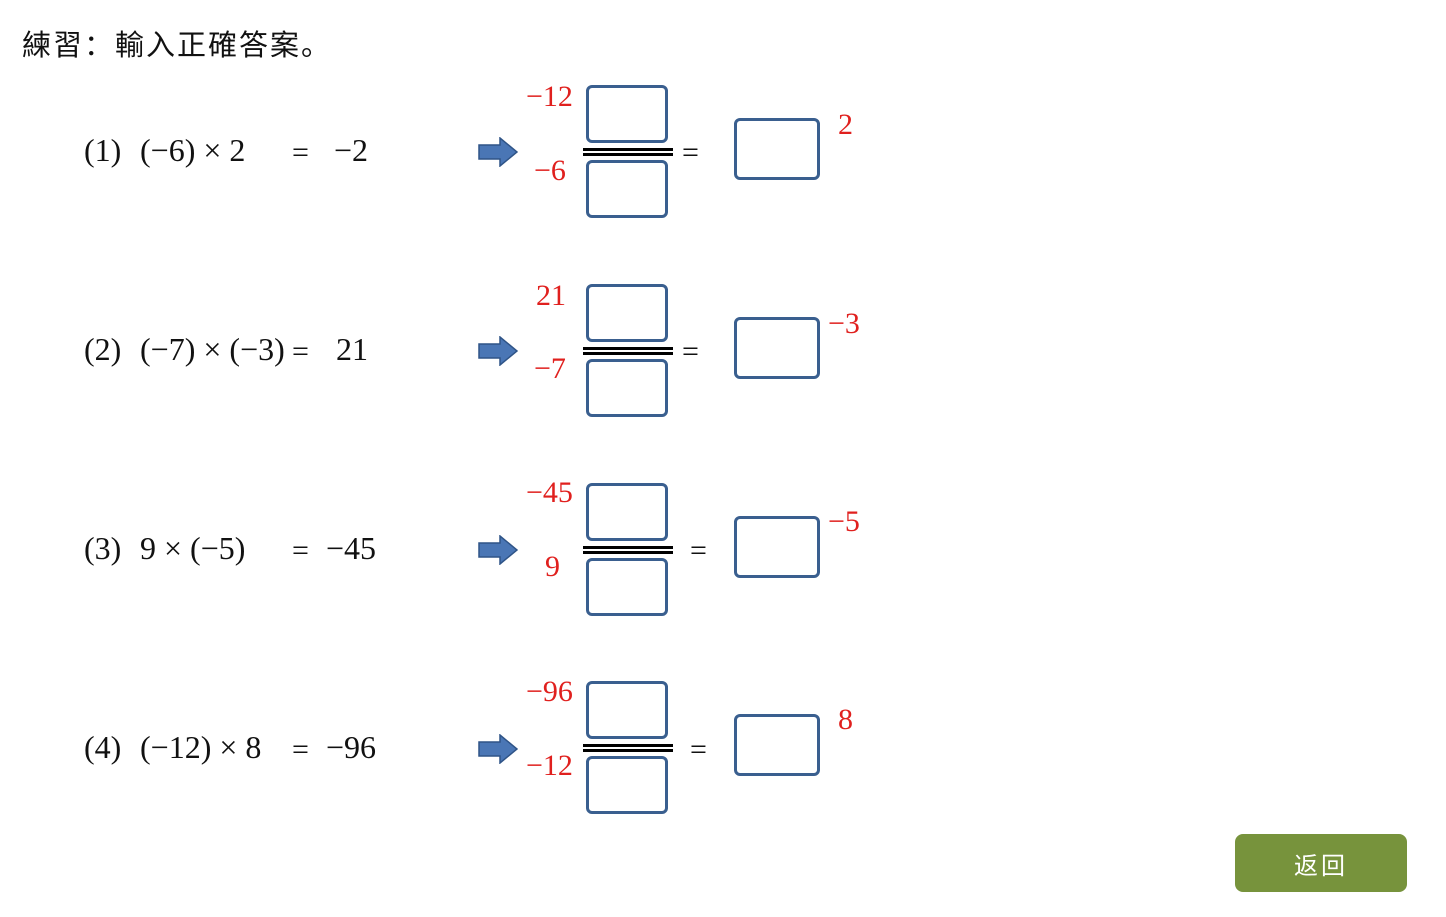  What do you see at coordinates (177, 45) in the screenshot?
I see `page-title: 練習：輸入正確答案。` at bounding box center [177, 45].